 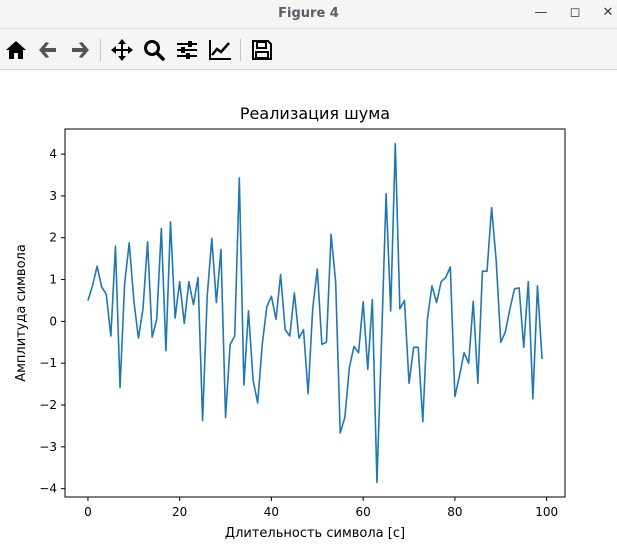 I want to click on x-tick-label: 80, so click(x=454, y=512).